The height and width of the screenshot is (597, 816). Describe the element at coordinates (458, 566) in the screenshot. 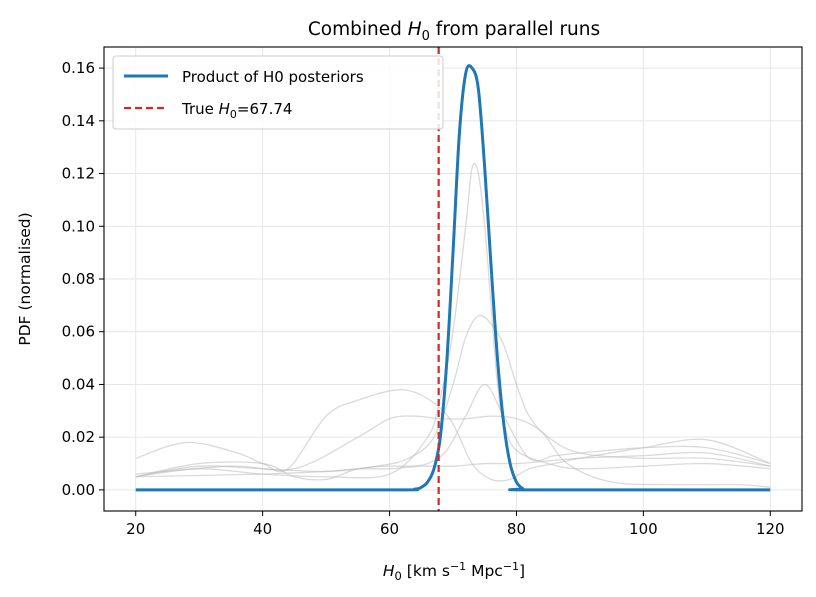

I see `xlabel-exp-1: −1` at that location.